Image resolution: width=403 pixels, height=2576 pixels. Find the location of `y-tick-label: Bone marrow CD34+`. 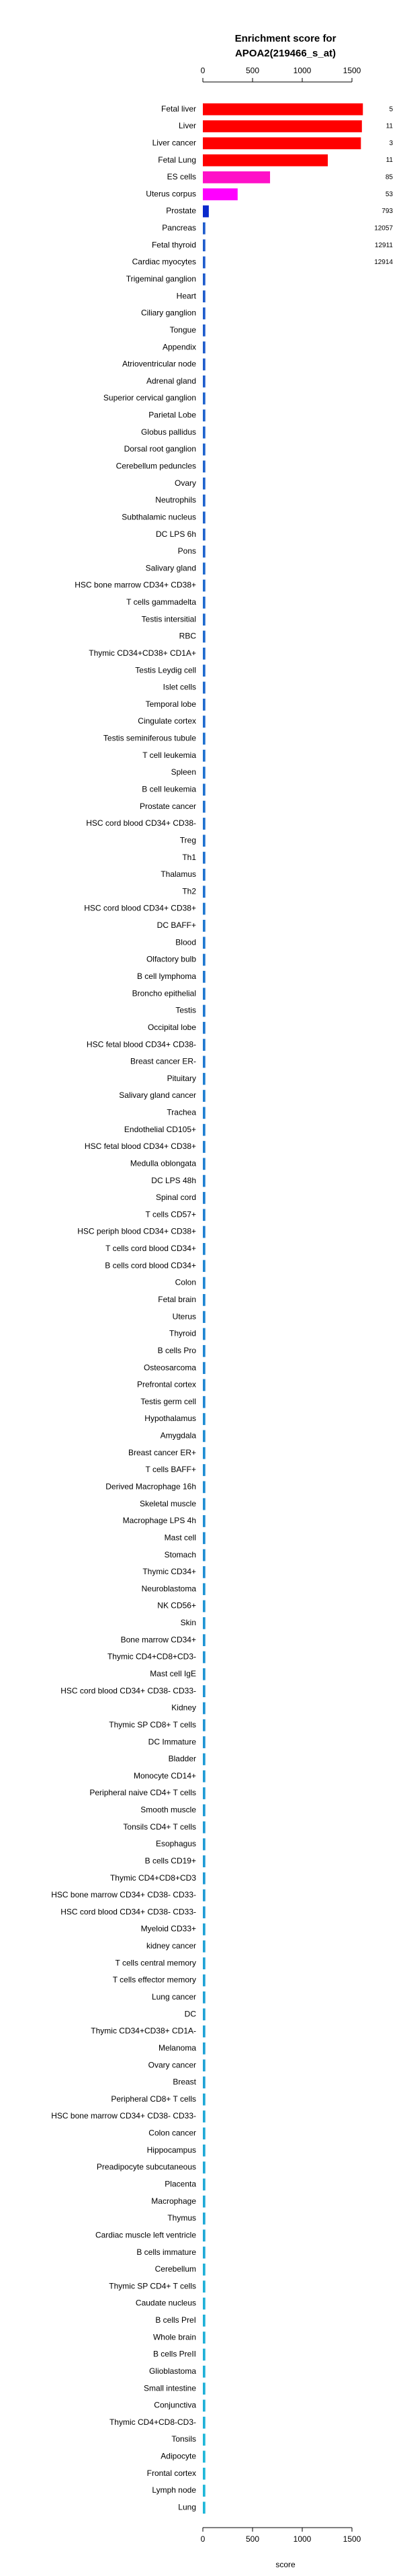

y-tick-label: Bone marrow CD34+ is located at coordinates (158, 1639).